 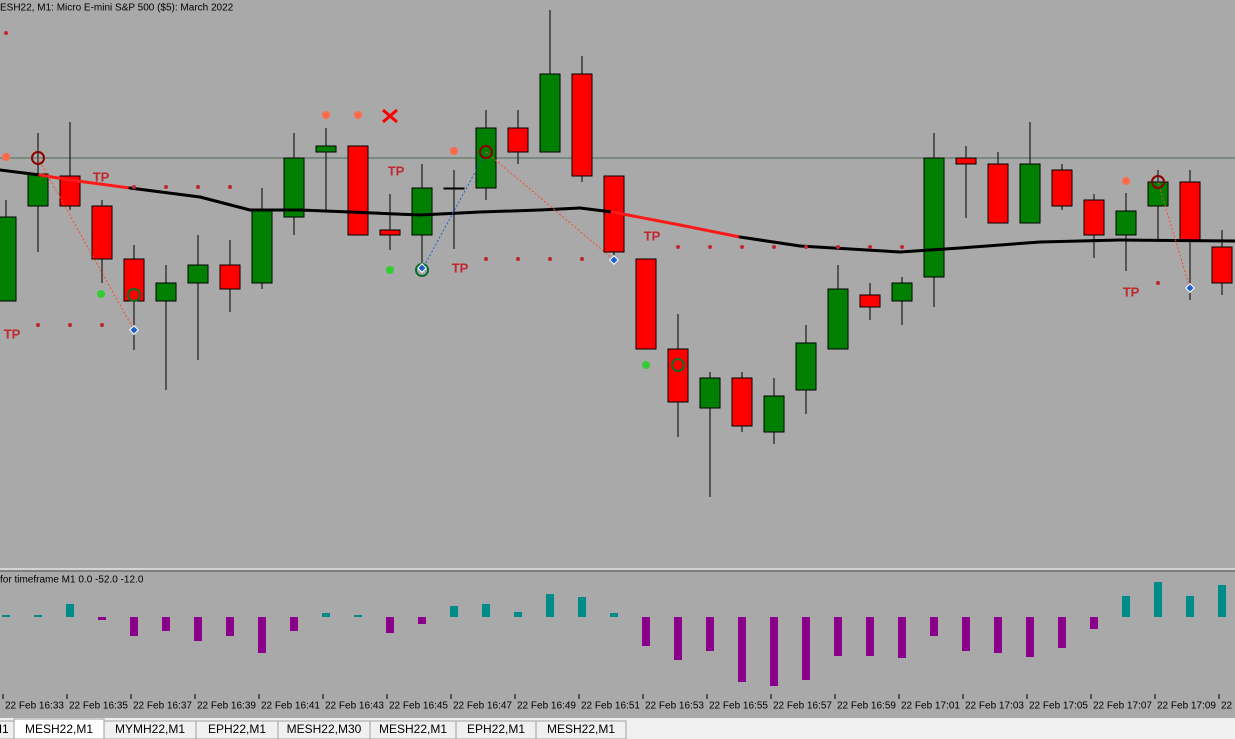 What do you see at coordinates (1174, 235) in the screenshot?
I see `signal-link` at bounding box center [1174, 235].